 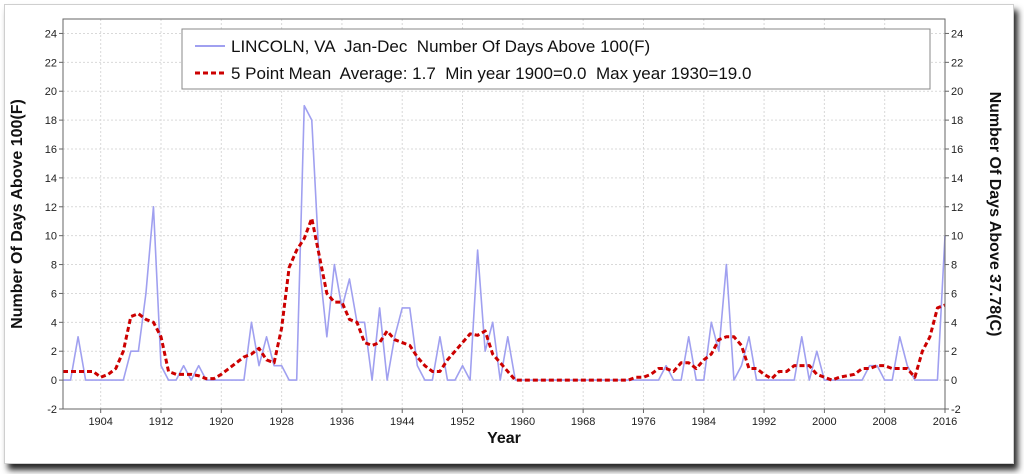 I want to click on x-tick-label: 2000, so click(x=824, y=422).